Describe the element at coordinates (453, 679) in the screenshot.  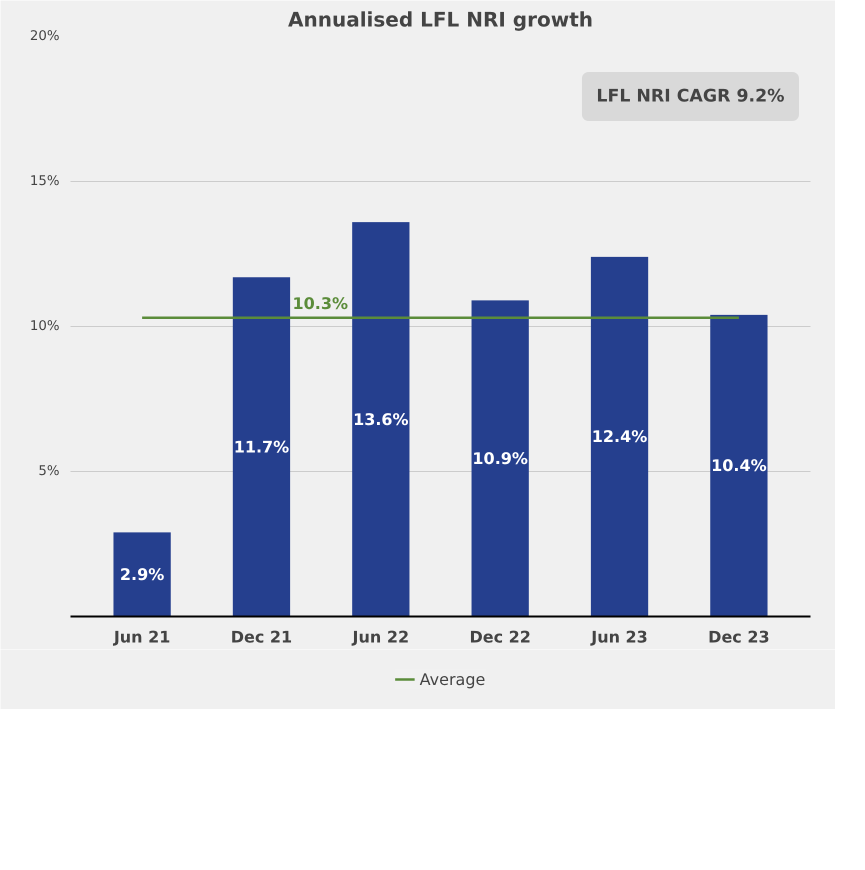
I see `legend-label: Average` at that location.